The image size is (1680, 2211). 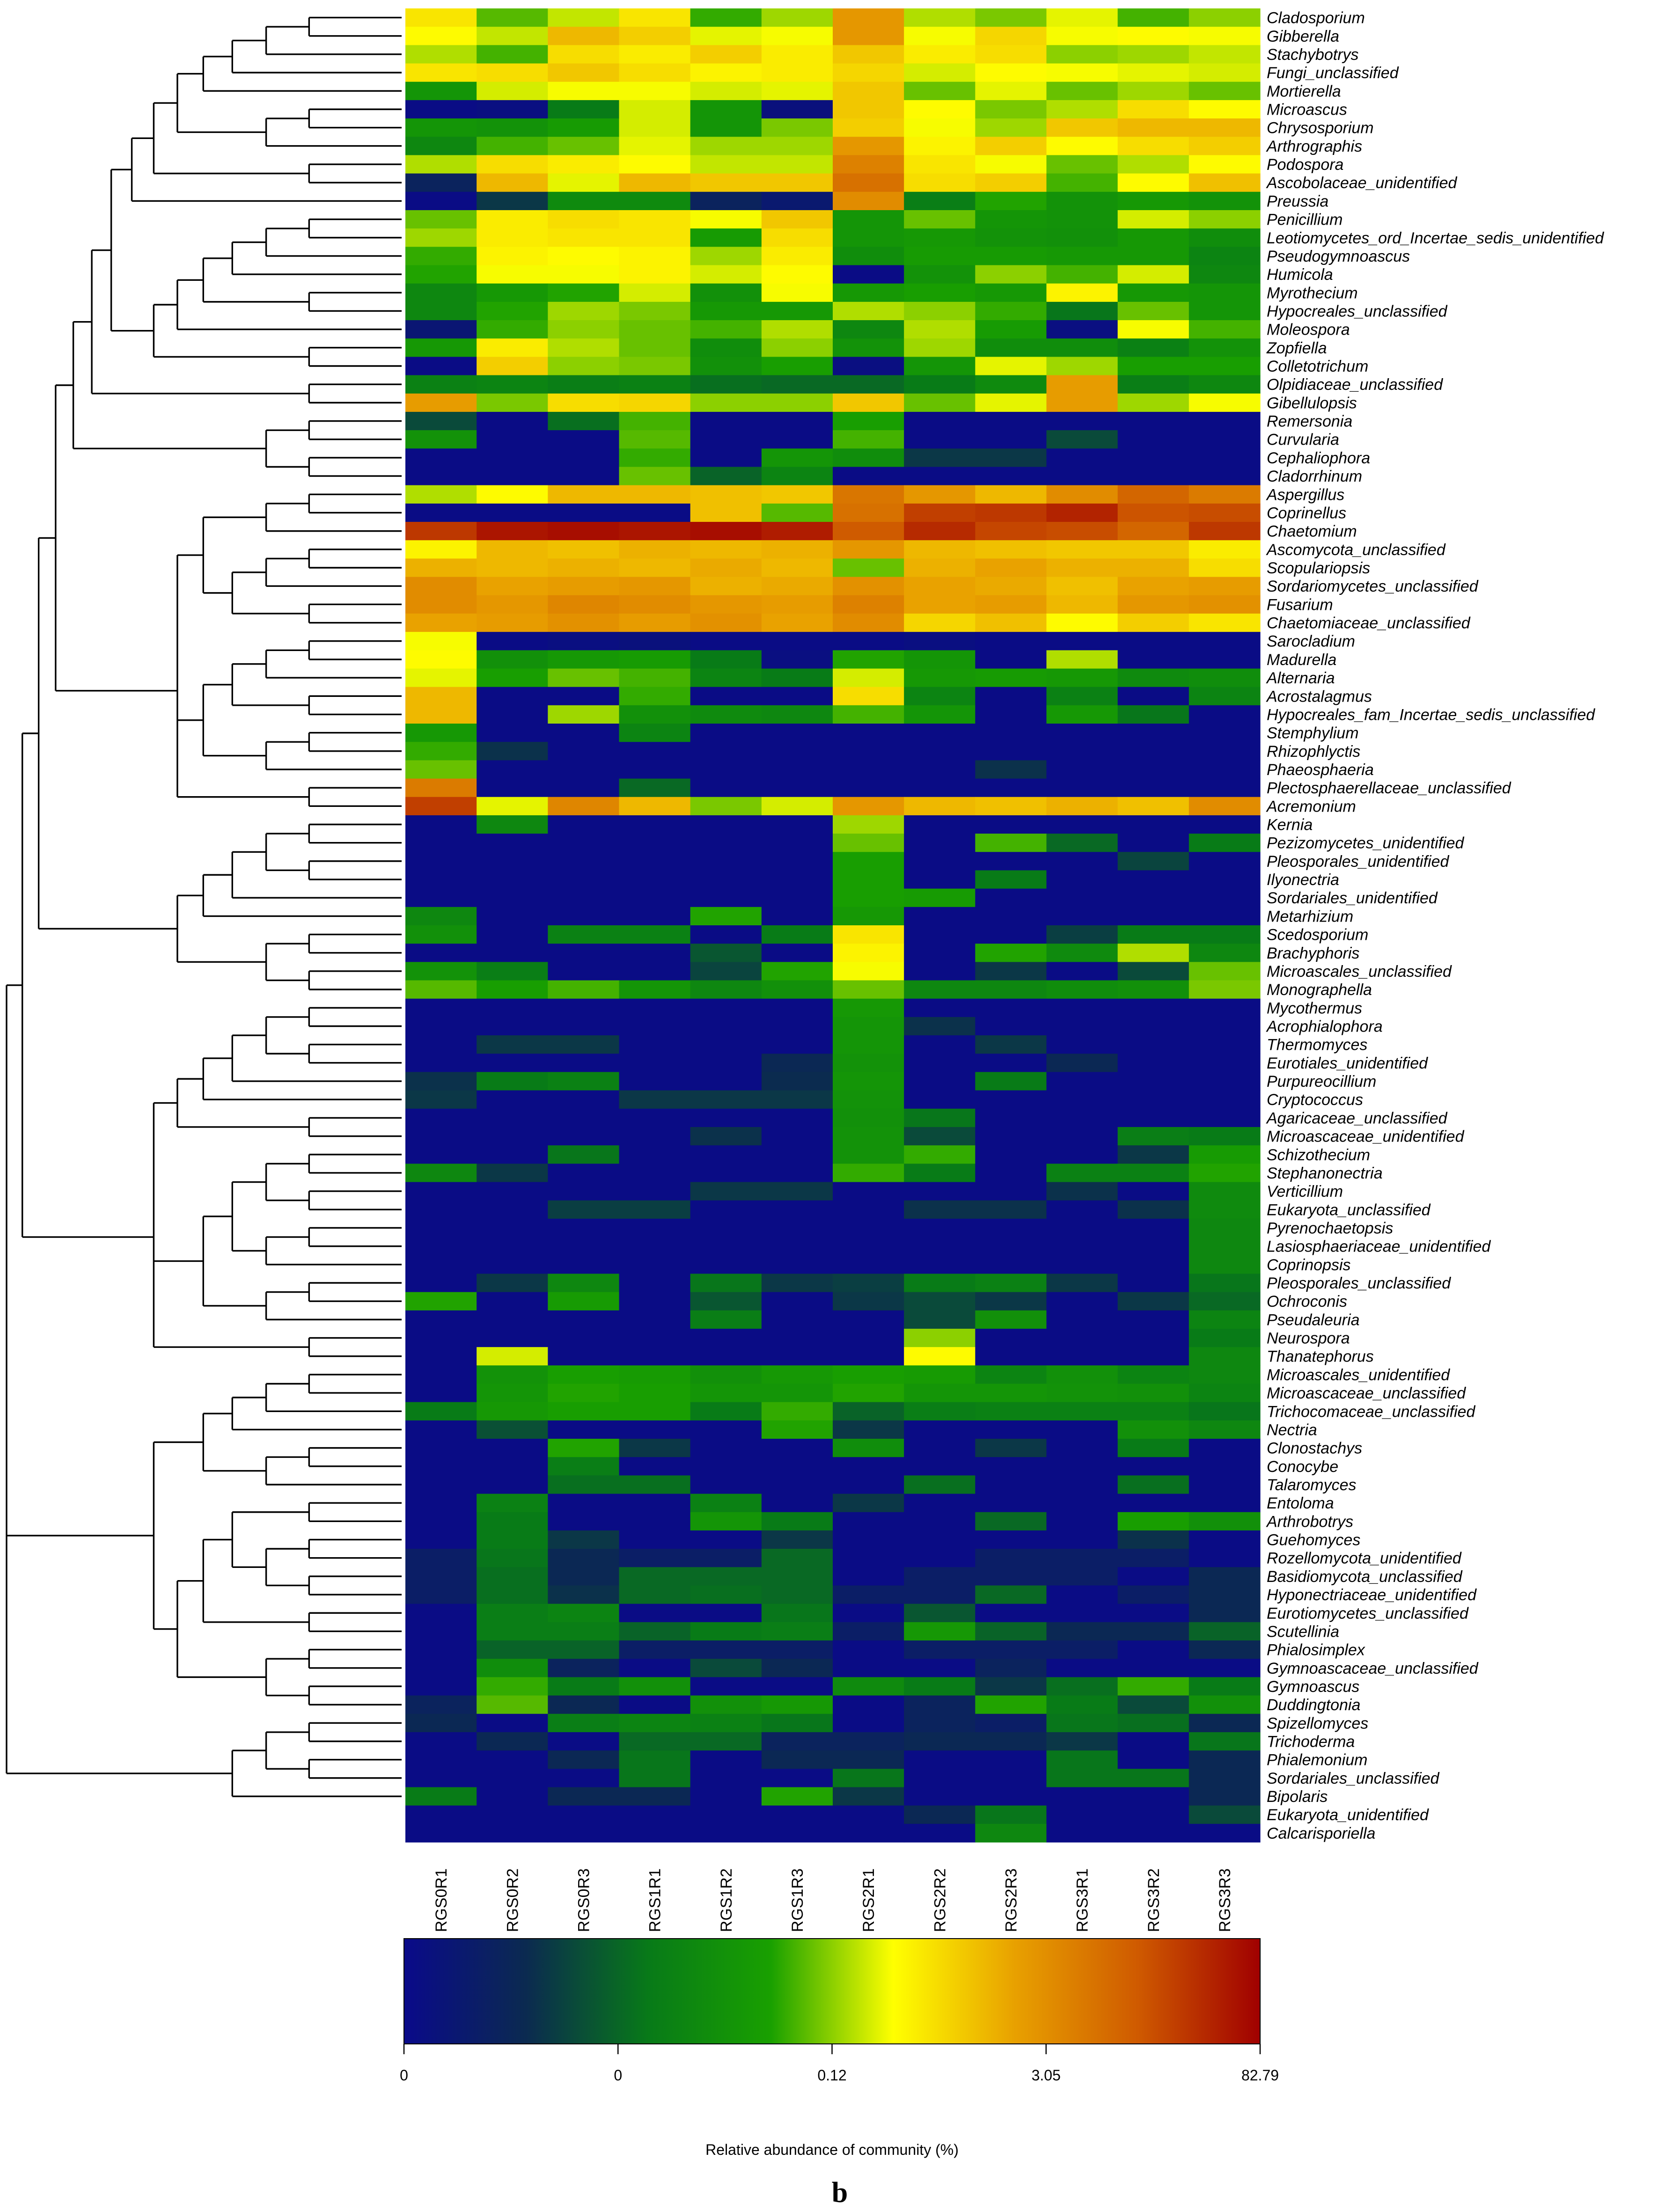 I want to click on row-label: Olpidiaceae_unclassified, so click(x=1355, y=385).